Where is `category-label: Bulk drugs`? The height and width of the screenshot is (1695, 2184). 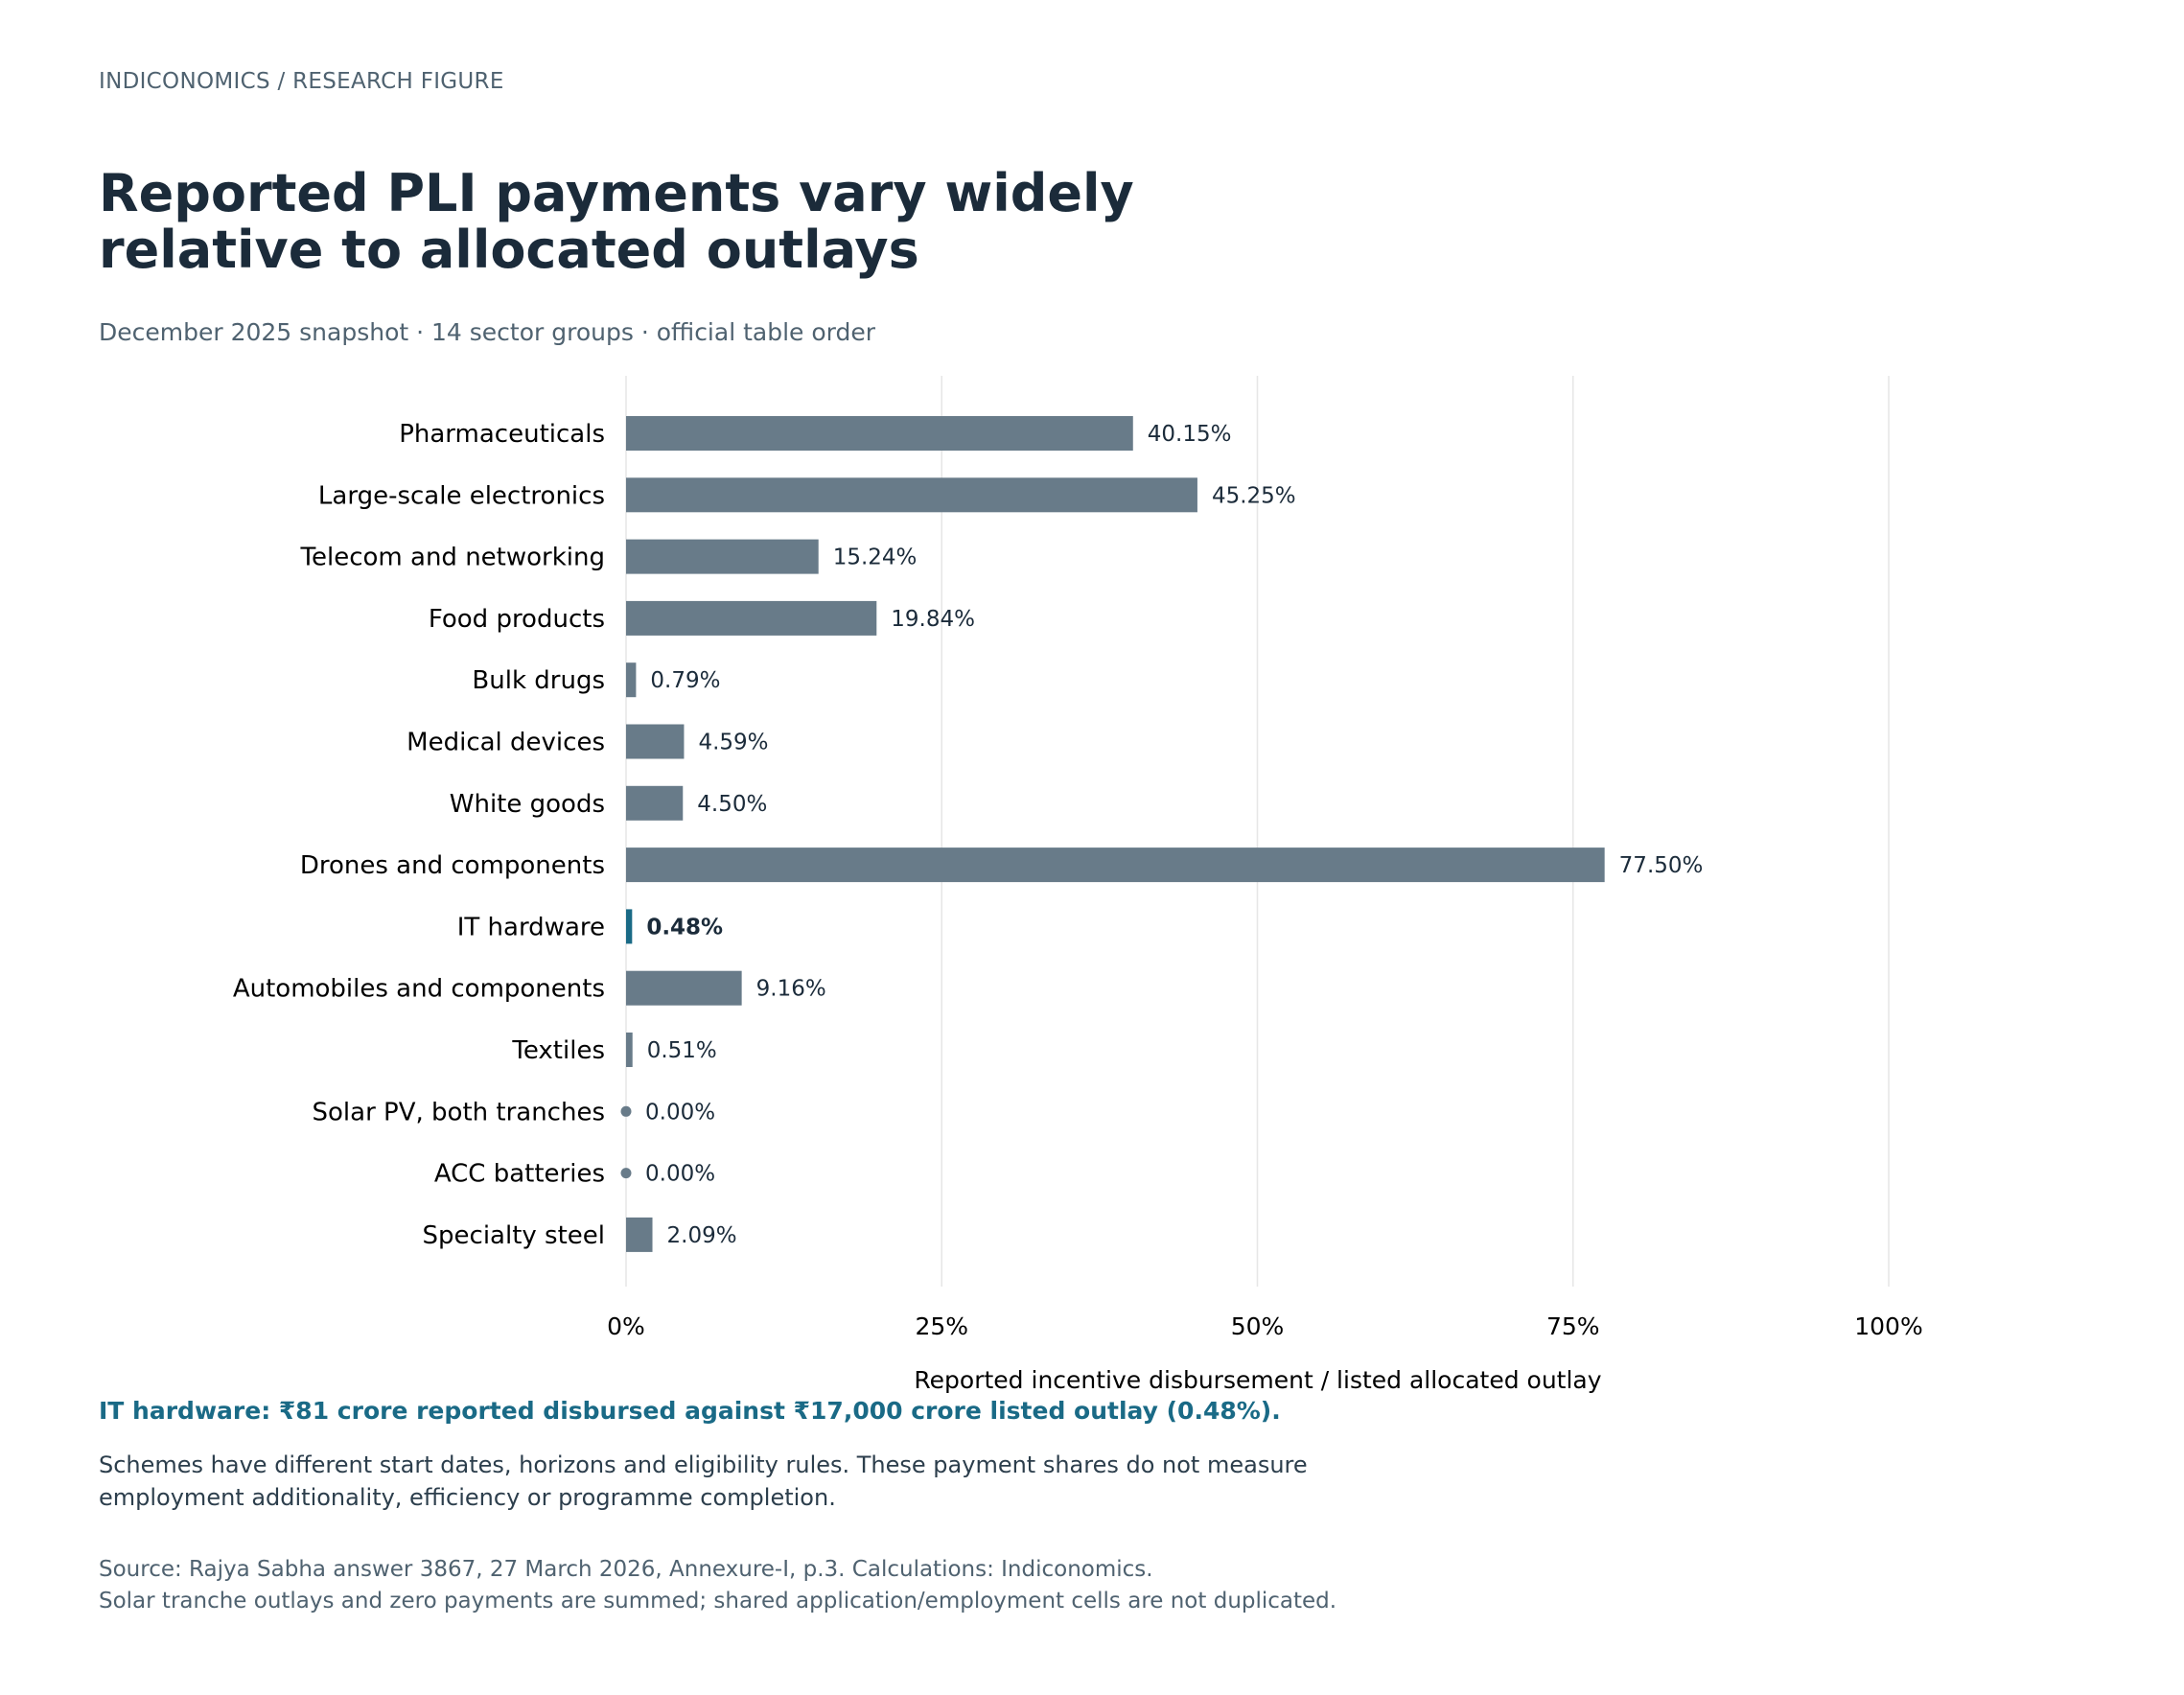 category-label: Bulk drugs is located at coordinates (538, 680).